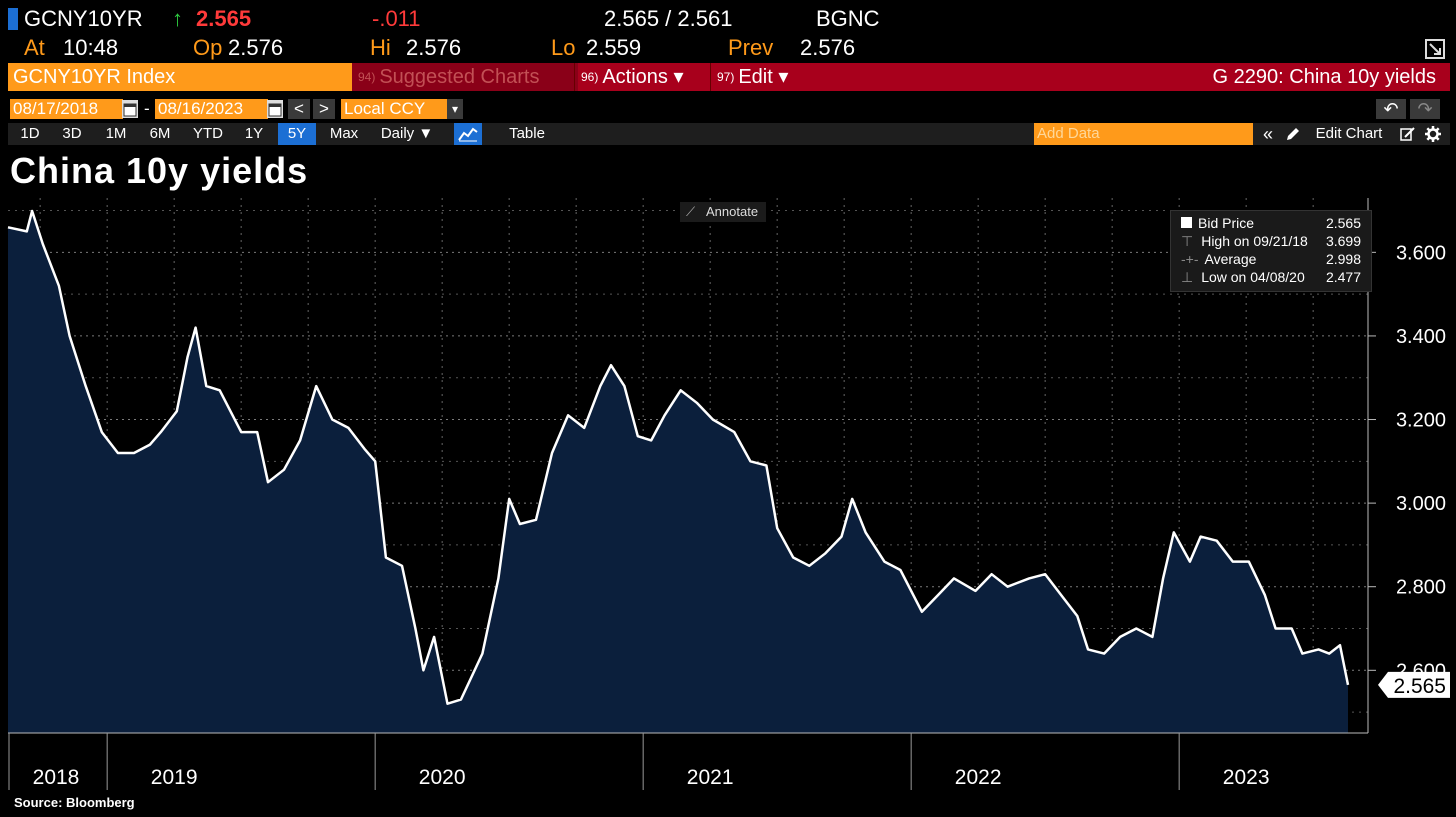 The height and width of the screenshot is (817, 1456). What do you see at coordinates (978, 777) in the screenshot?
I see `x-tick-label: 2022` at bounding box center [978, 777].